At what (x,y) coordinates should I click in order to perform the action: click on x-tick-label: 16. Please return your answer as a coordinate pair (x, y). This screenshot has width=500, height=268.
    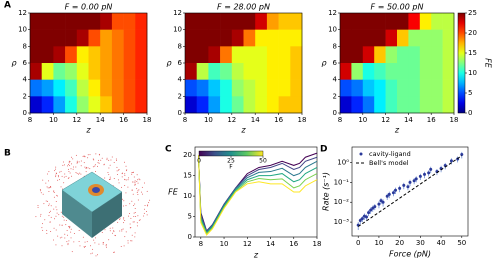
    Looking at the image, I should click on (431, 120).